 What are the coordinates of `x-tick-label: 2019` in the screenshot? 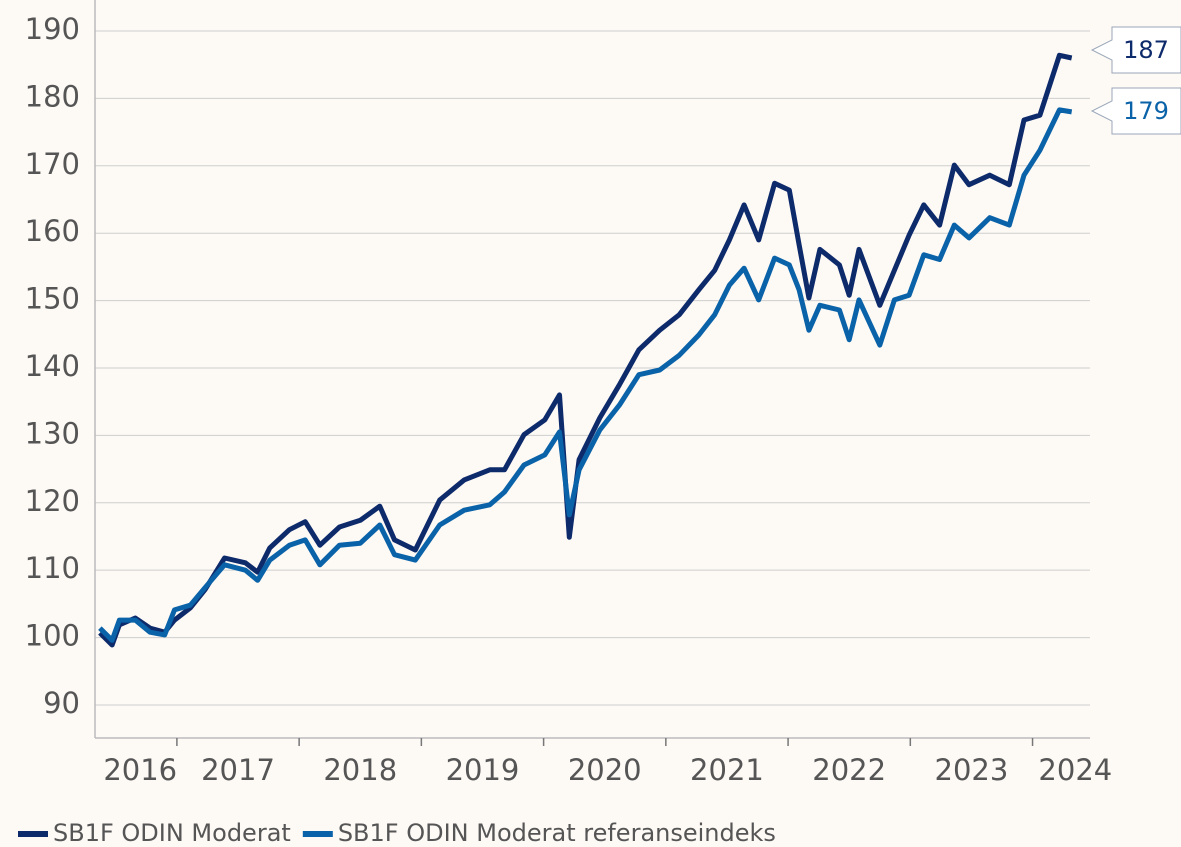 It's located at (483, 770).